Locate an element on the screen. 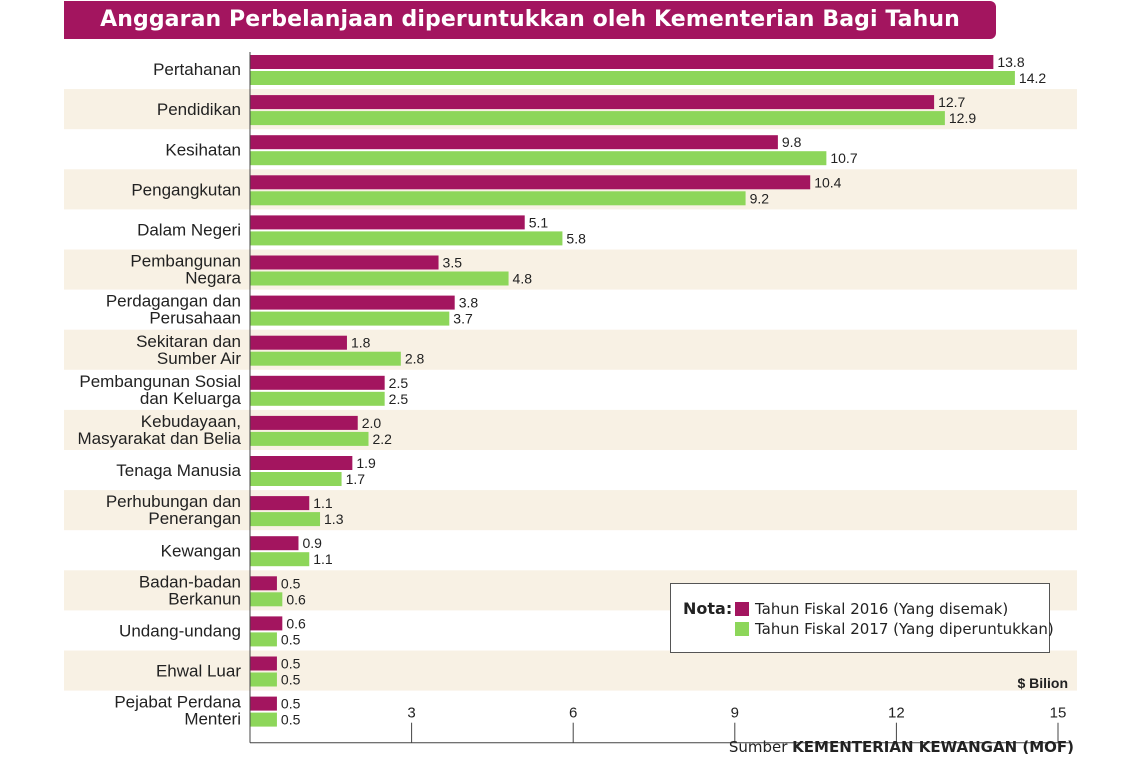 The image size is (1140, 760). category-label: Badan-badan Berkanun is located at coordinates (190, 590).